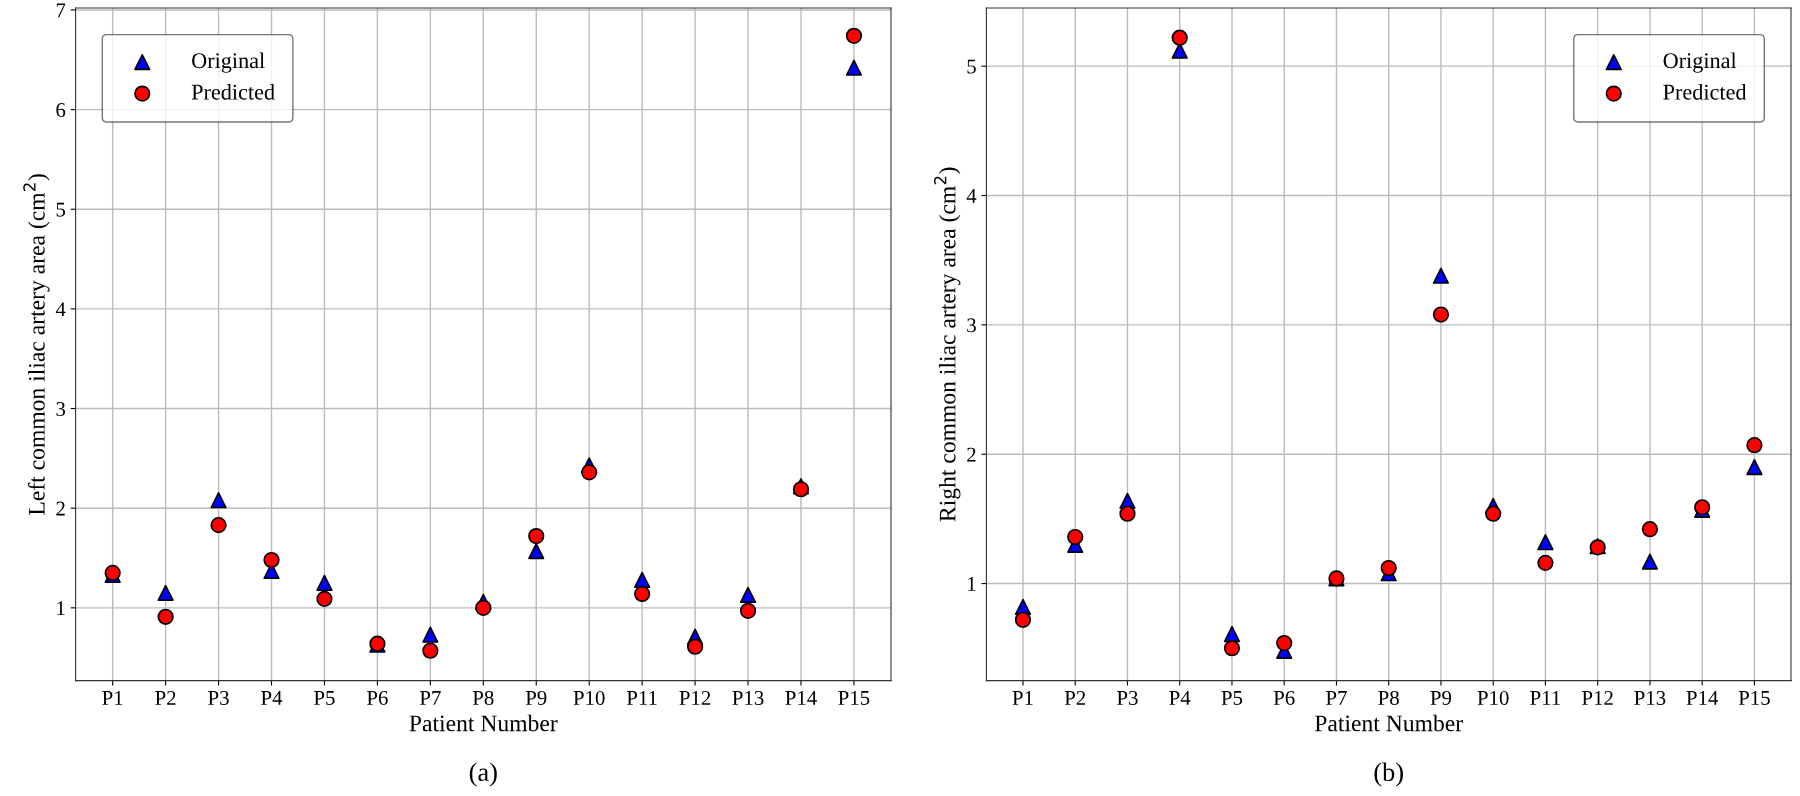 This screenshot has height=796, width=1800. I want to click on y-tick-label: 6, so click(61, 110).